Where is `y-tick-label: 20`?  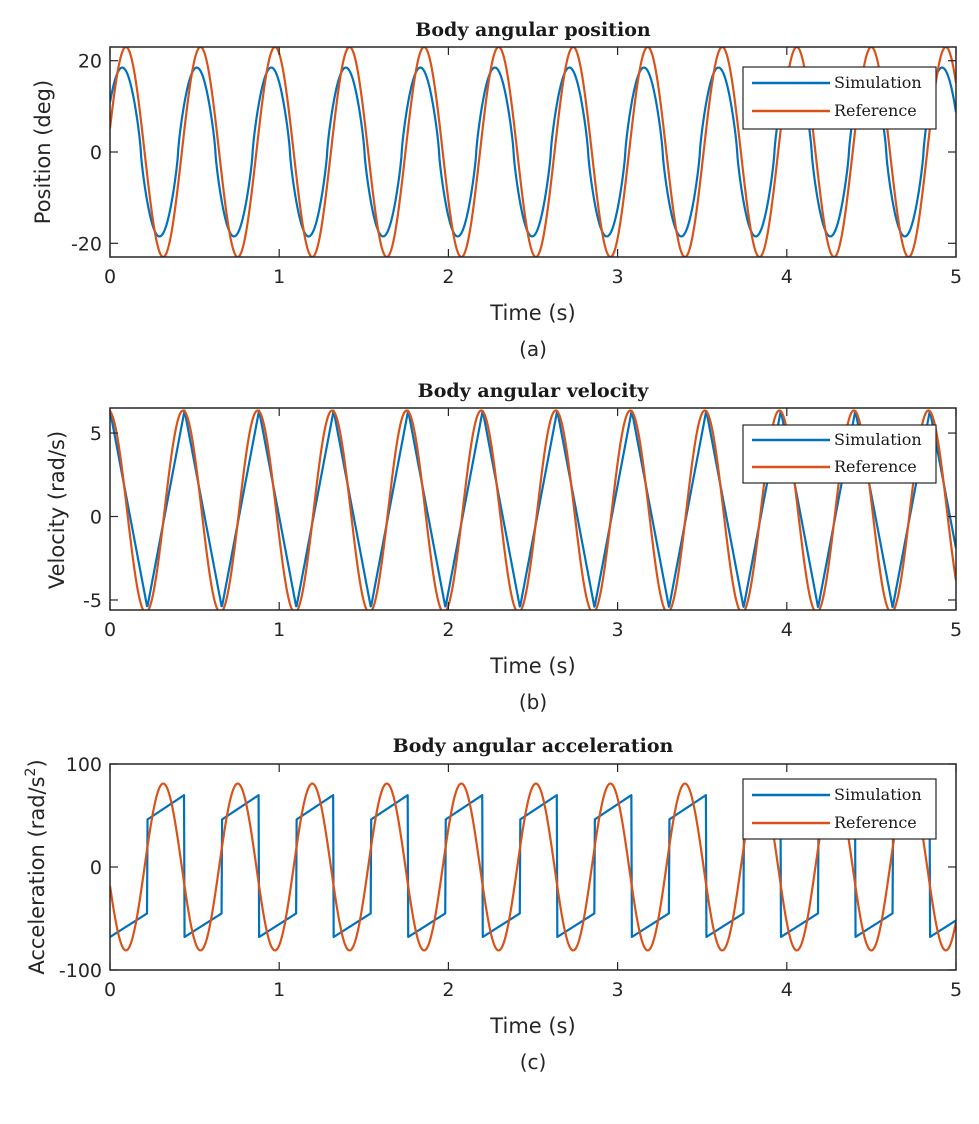 y-tick-label: 20 is located at coordinates (90, 62).